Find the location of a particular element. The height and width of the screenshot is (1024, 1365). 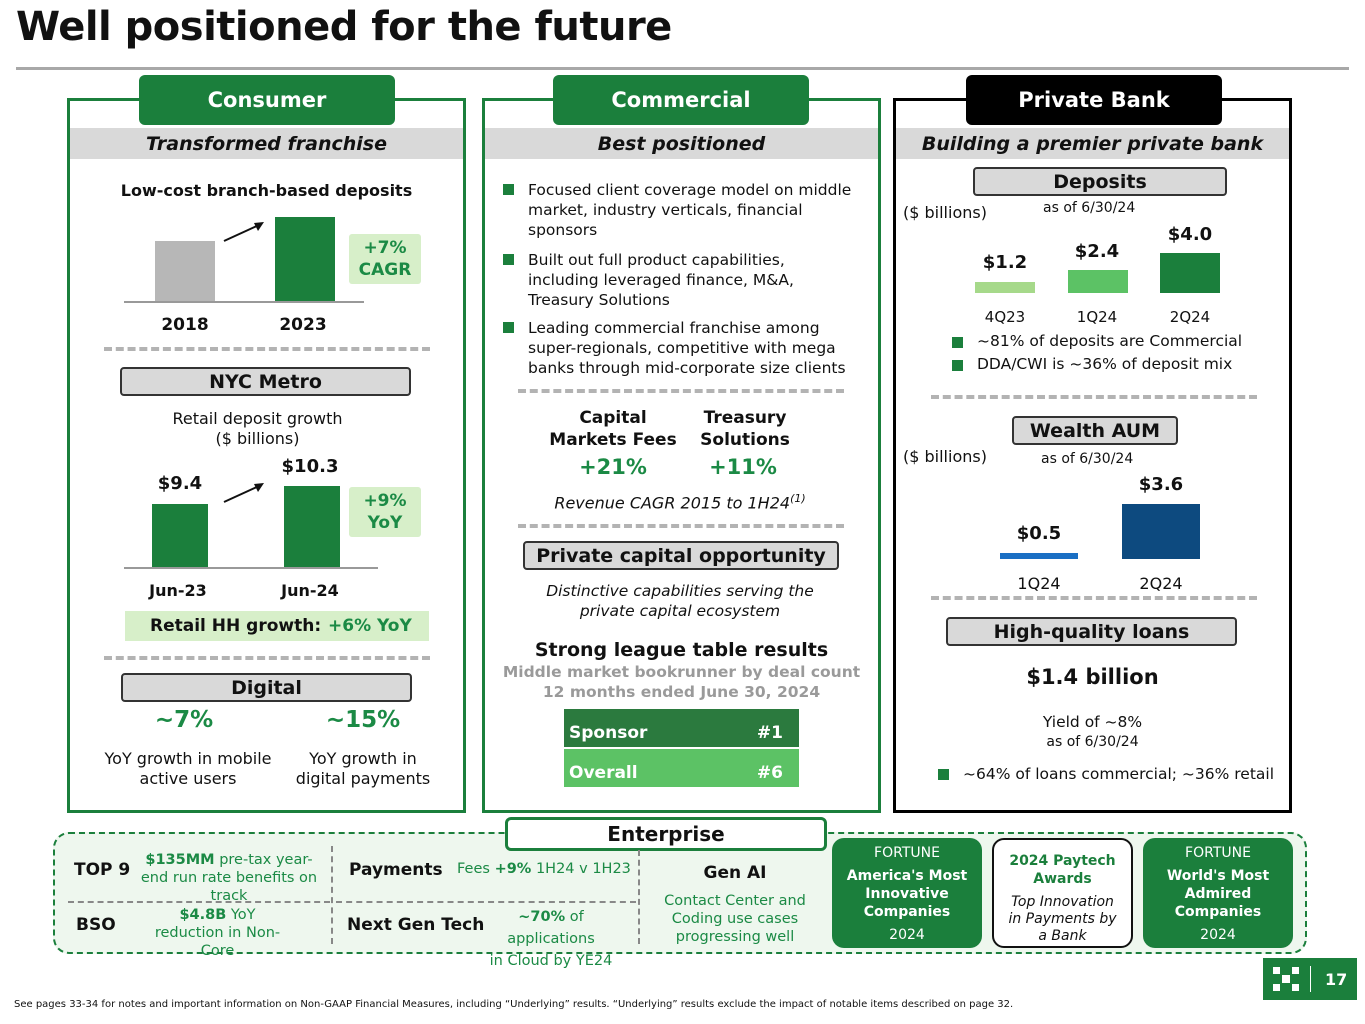

league-row-rank: #6 is located at coordinates (769, 773).